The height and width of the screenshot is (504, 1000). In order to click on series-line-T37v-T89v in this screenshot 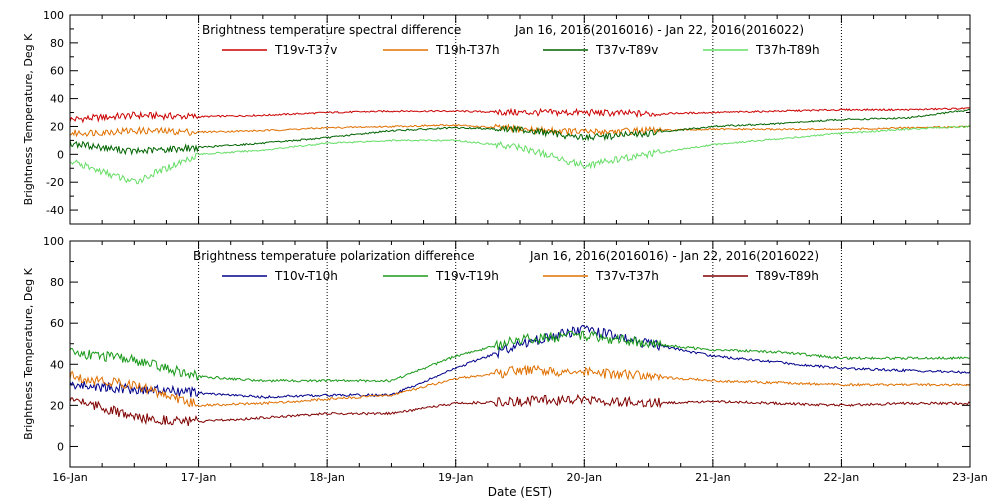, I will do `click(520, 132)`.